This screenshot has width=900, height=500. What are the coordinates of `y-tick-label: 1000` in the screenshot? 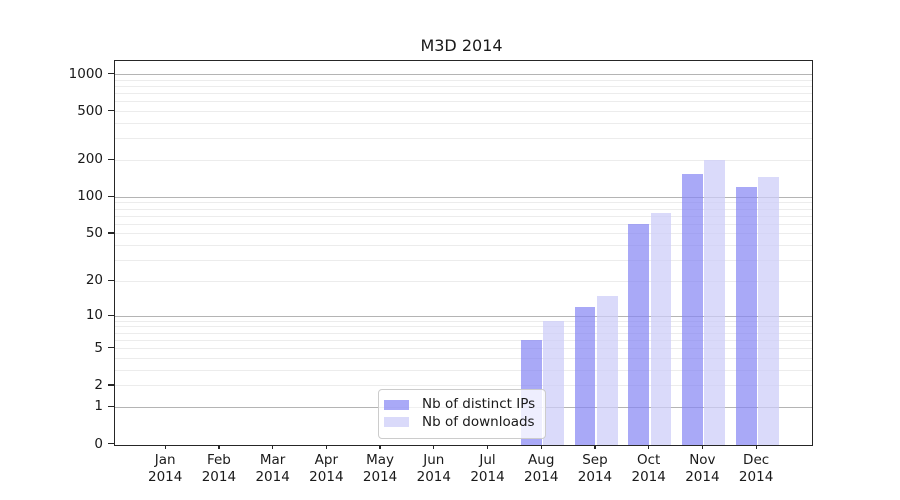 It's located at (85, 73).